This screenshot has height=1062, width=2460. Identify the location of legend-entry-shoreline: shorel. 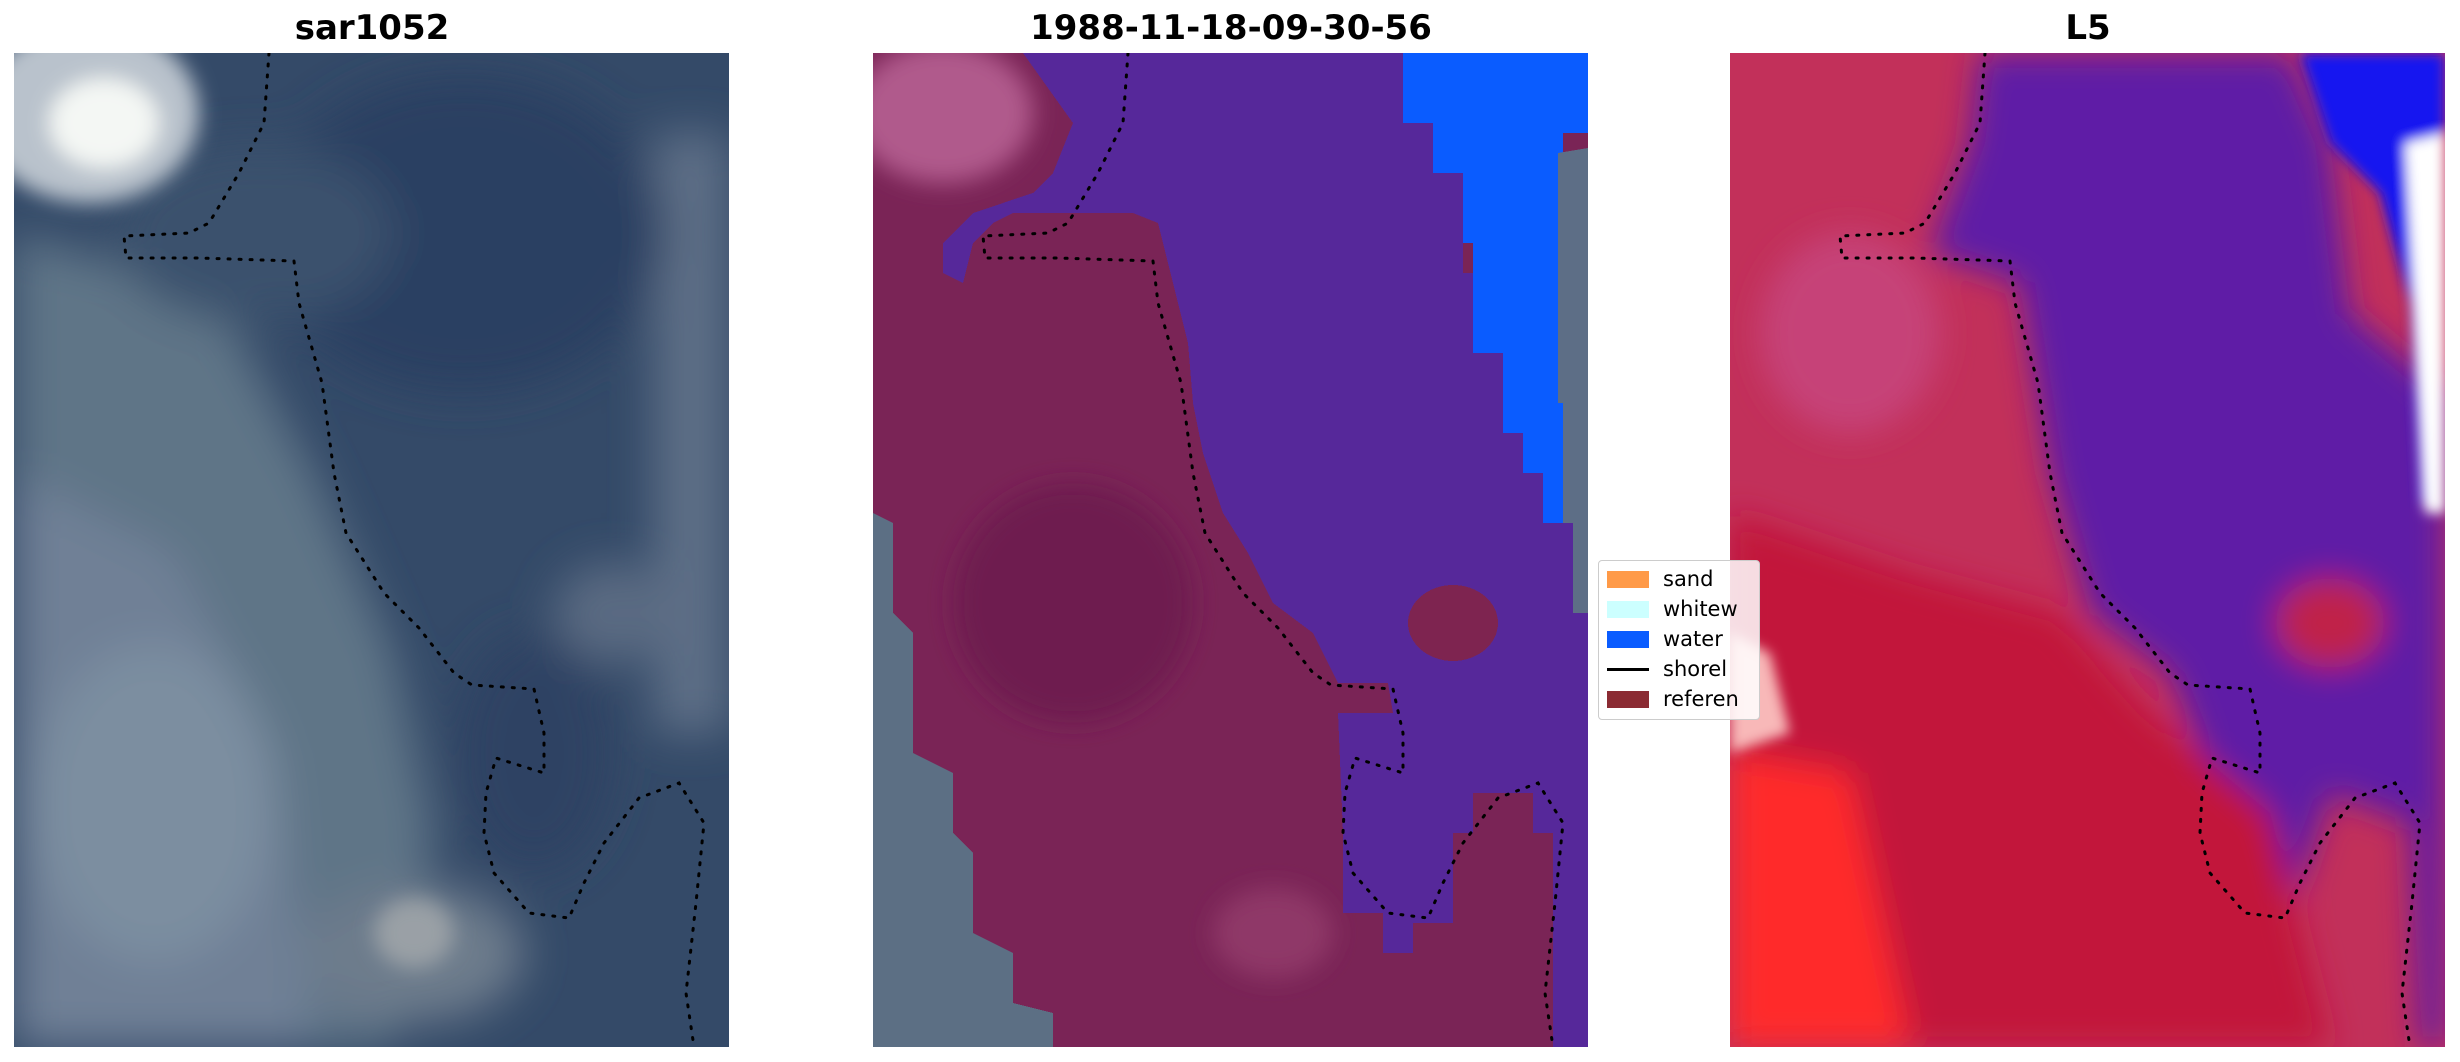
(1667, 669).